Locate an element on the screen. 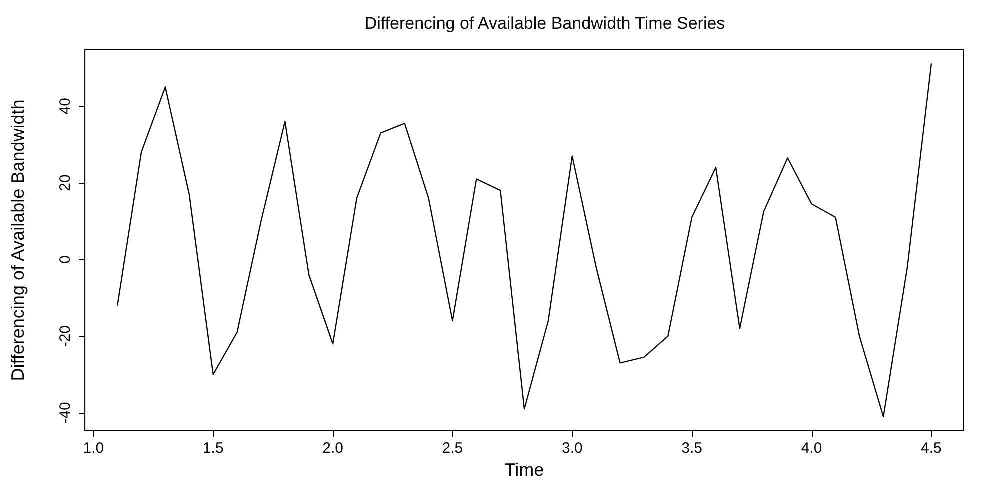  y-axis-title: Differencing of Available Bandwidth is located at coordinates (18, 241).